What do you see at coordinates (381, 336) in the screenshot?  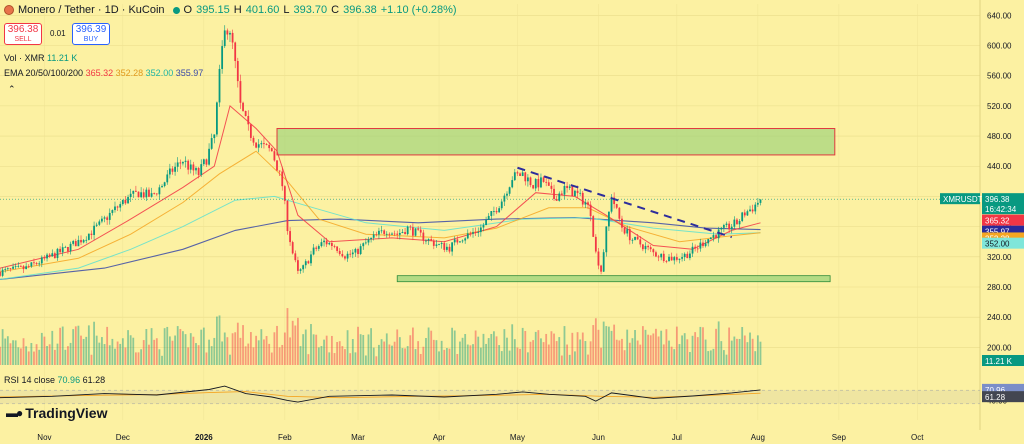 I see `volume-bars` at bounding box center [381, 336].